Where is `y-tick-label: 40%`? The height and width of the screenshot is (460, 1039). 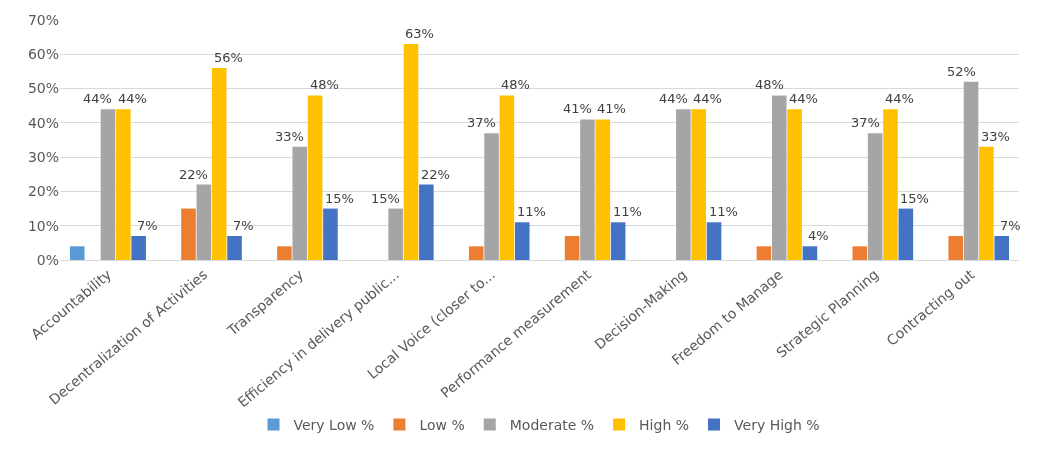
y-tick-label: 40% is located at coordinates (43, 122).